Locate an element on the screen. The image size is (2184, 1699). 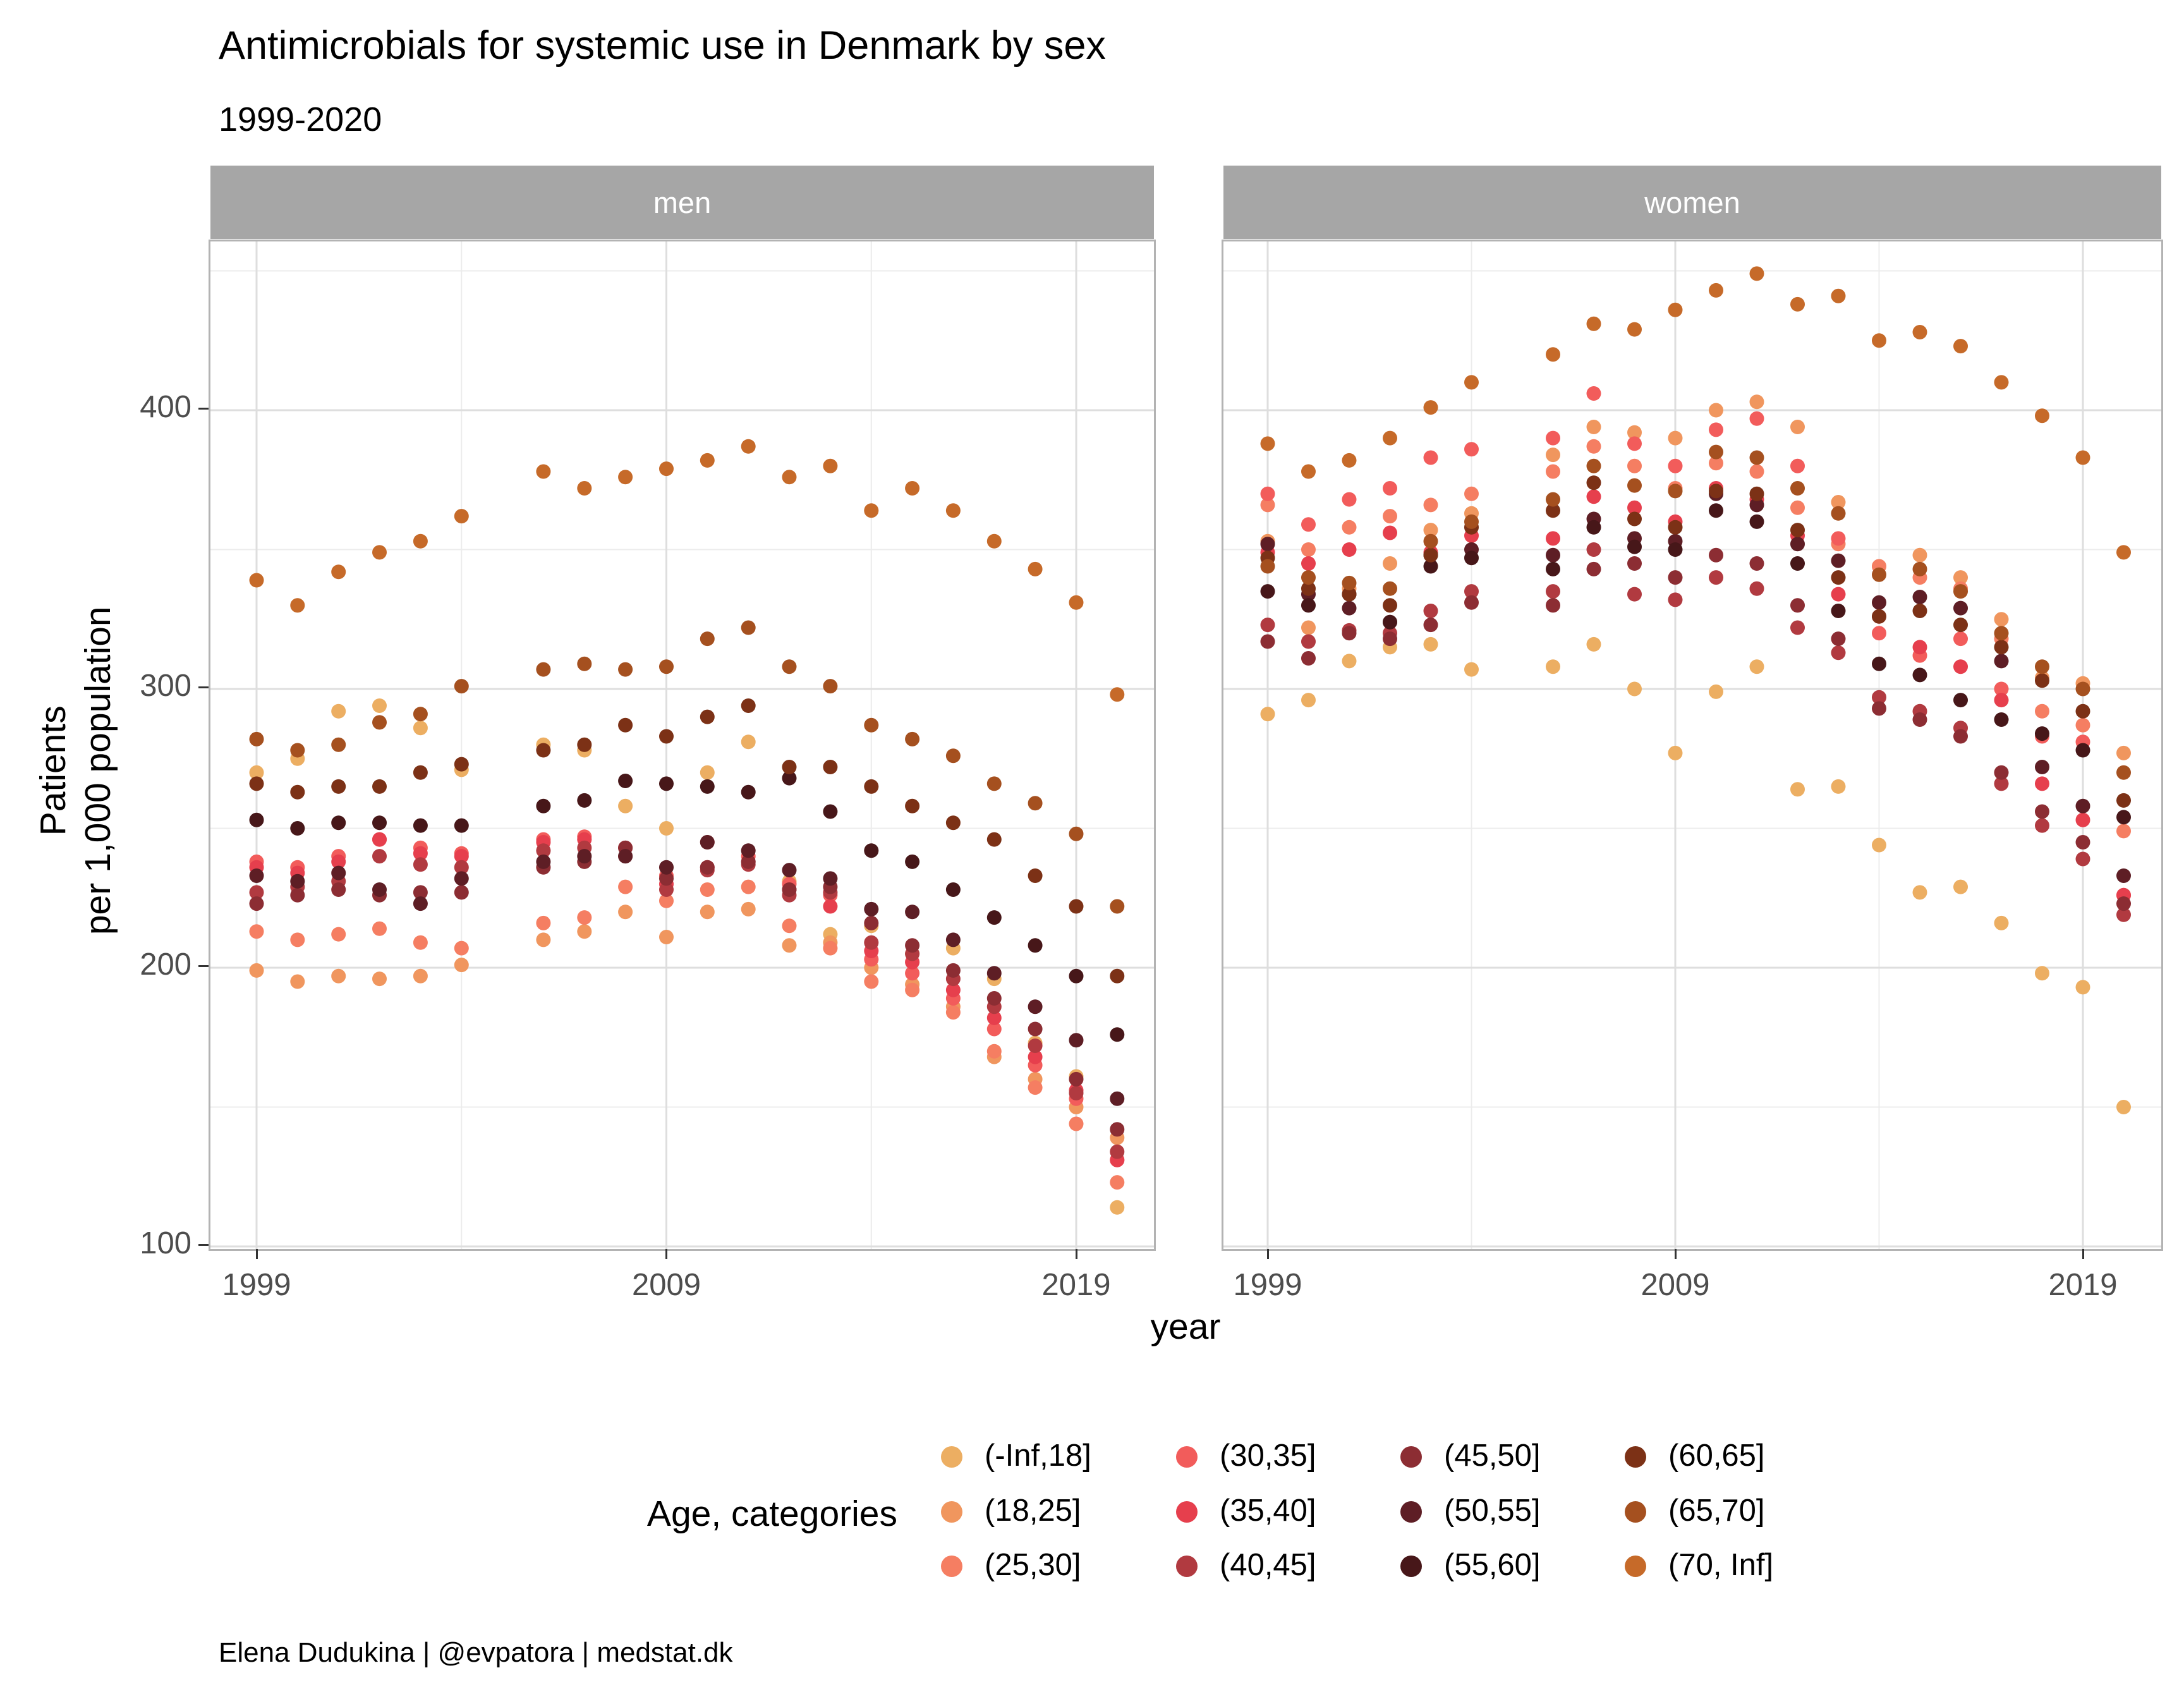
x-tick-women-2019 is located at coordinates (2083, 1254).